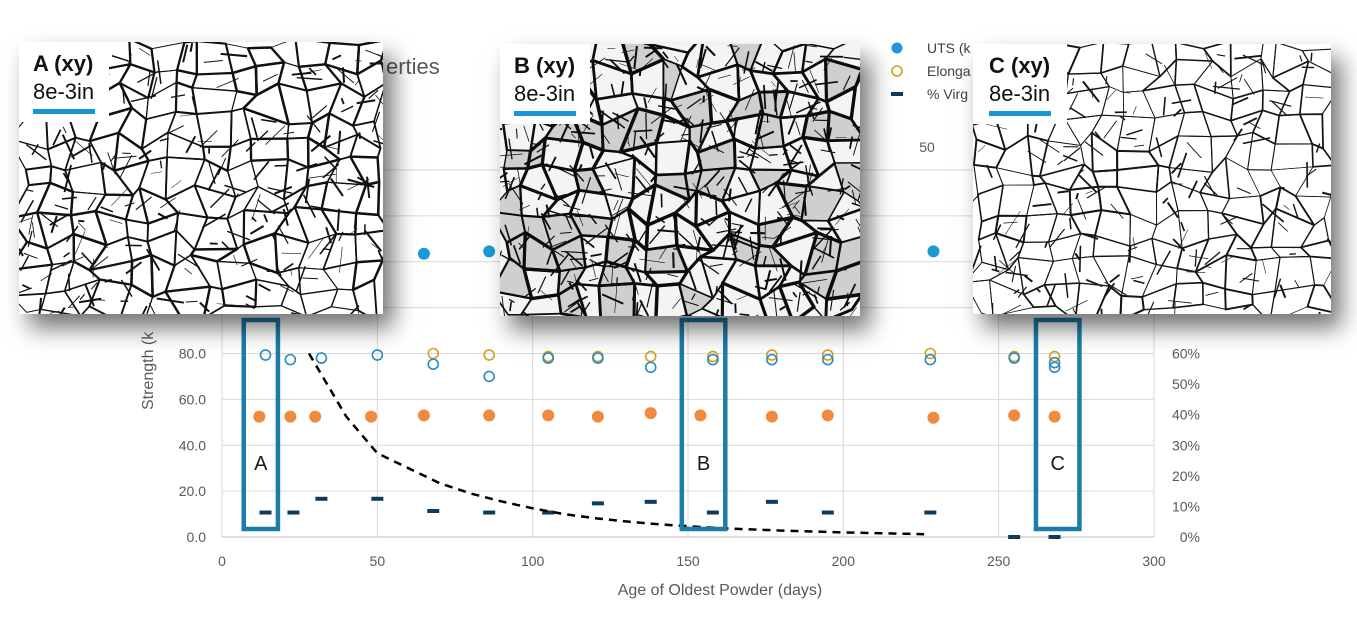 The height and width of the screenshot is (617, 1357). Describe the element at coordinates (1186, 384) in the screenshot. I see `y2-tick-label: 50%` at that location.